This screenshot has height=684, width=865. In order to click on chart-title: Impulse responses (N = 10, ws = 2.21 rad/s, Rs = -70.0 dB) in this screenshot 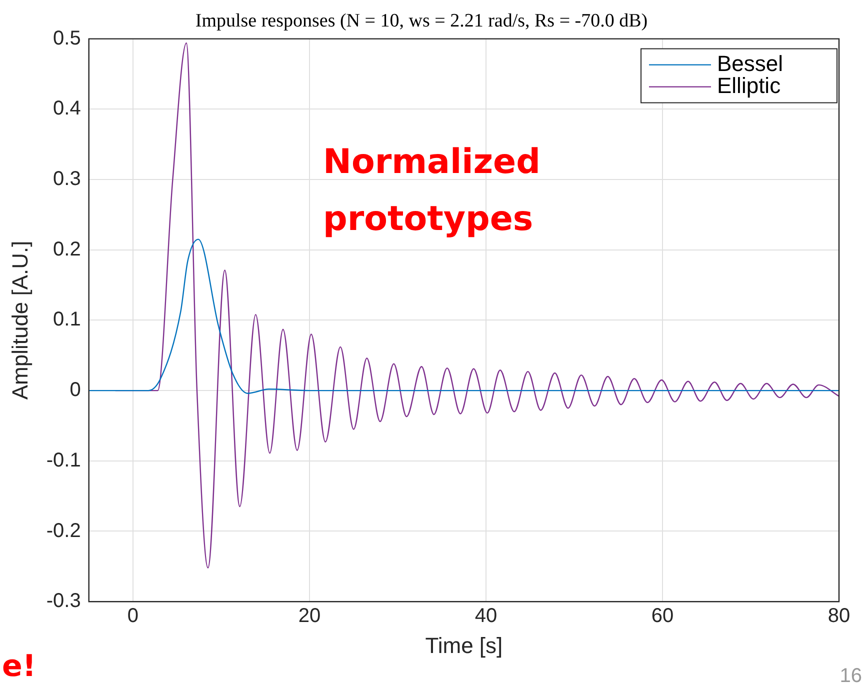, I will do `click(421, 21)`.